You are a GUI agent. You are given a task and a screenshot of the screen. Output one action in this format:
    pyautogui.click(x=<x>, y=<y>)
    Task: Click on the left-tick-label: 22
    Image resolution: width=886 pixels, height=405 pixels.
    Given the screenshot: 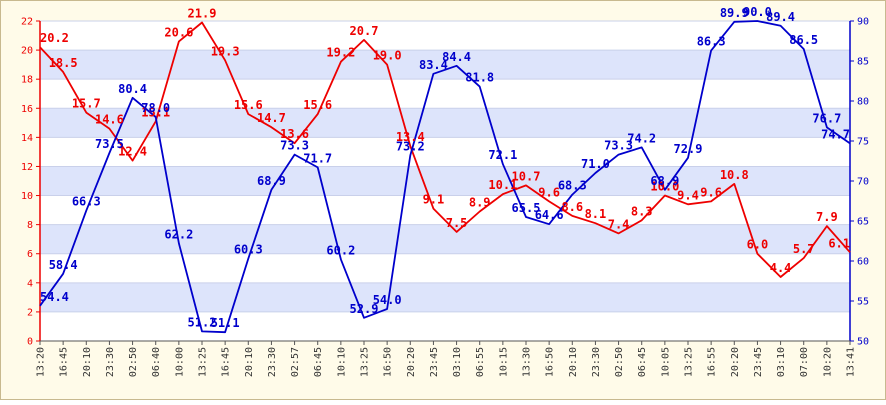 What is the action you would take?
    pyautogui.click(x=27, y=22)
    